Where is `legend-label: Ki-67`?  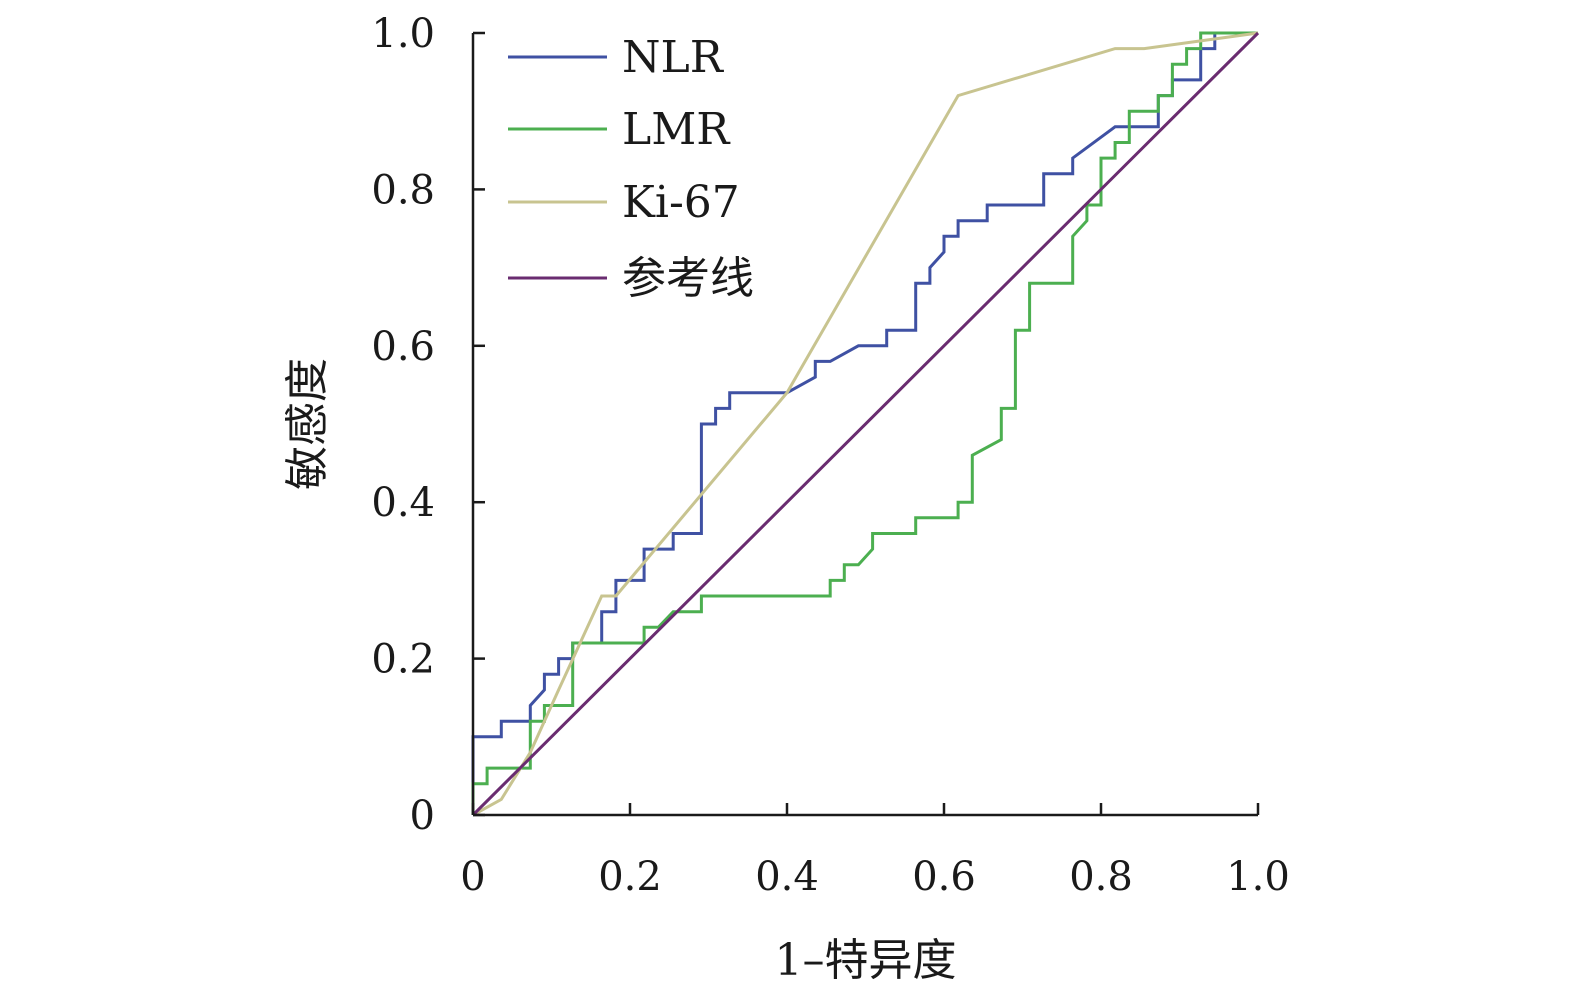
legend-label: Ki-67 is located at coordinates (681, 202).